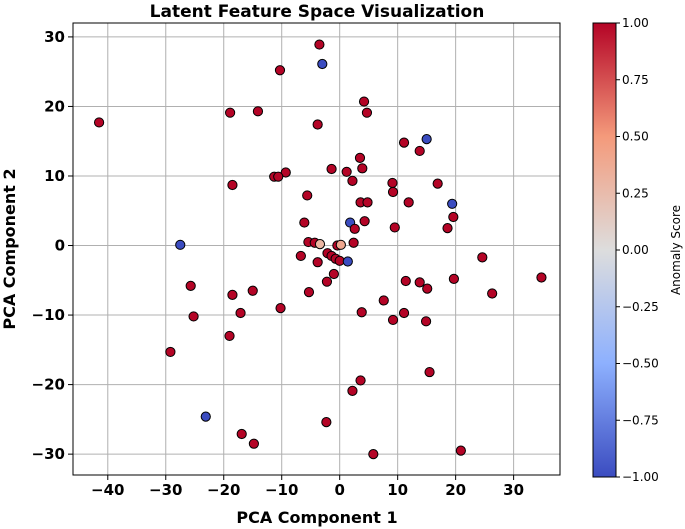  What do you see at coordinates (107, 490) in the screenshot?
I see `x-tick-label: −40` at bounding box center [107, 490].